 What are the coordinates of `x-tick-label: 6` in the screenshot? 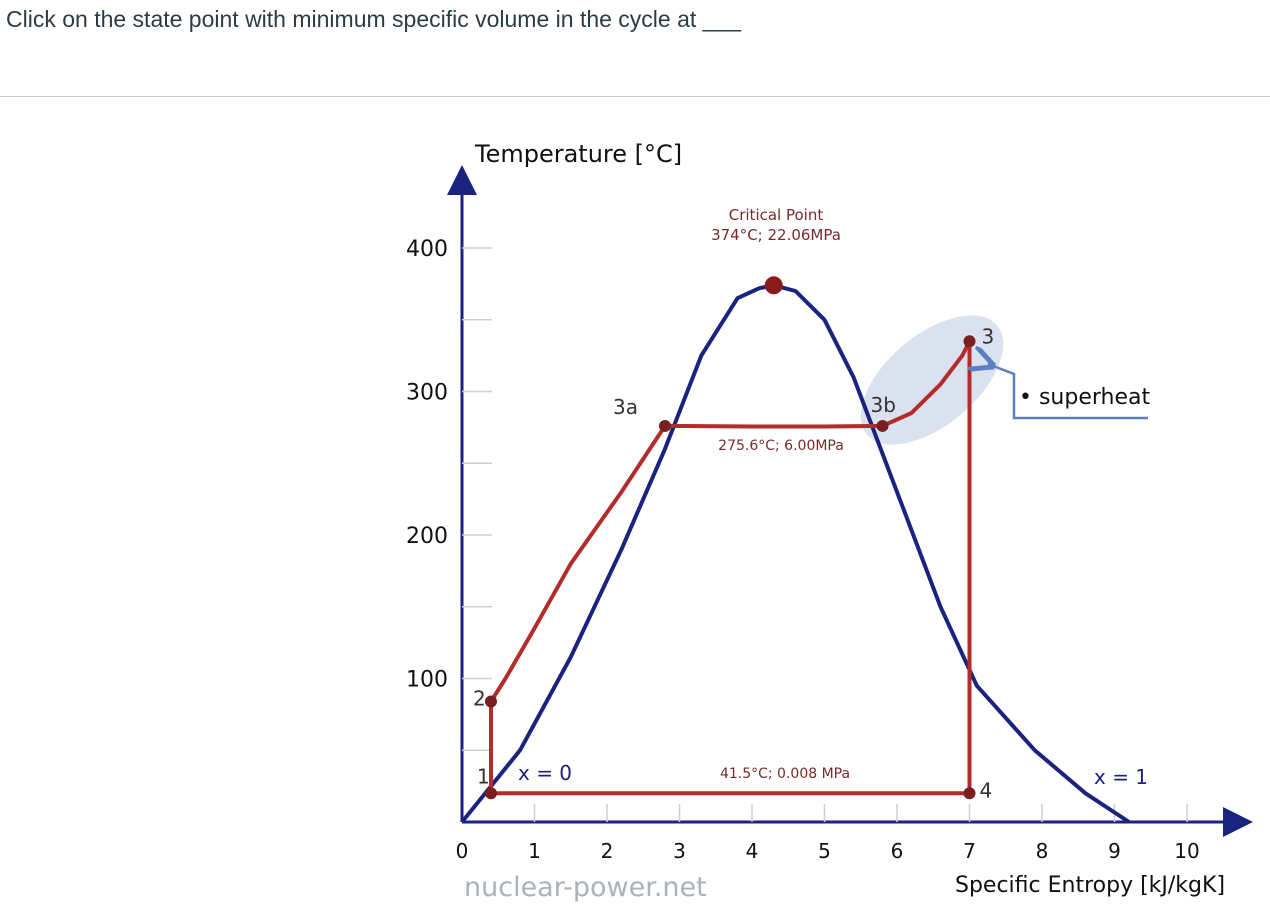 It's located at (897, 851).